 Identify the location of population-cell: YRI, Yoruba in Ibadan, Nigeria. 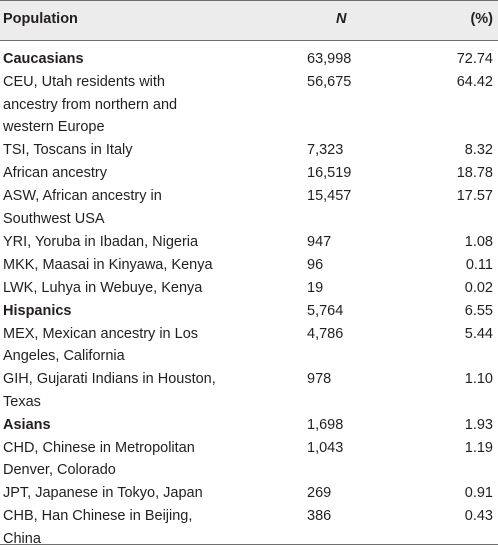
(158, 242).